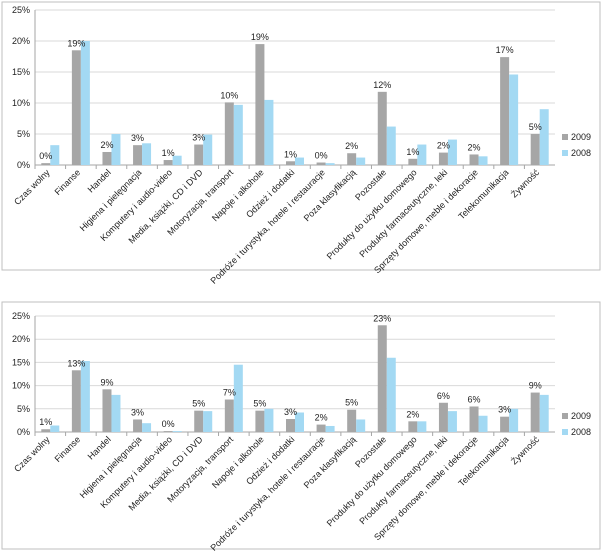 Image resolution: width=603 pixels, height=556 pixels. I want to click on data-label: 0%, so click(321, 156).